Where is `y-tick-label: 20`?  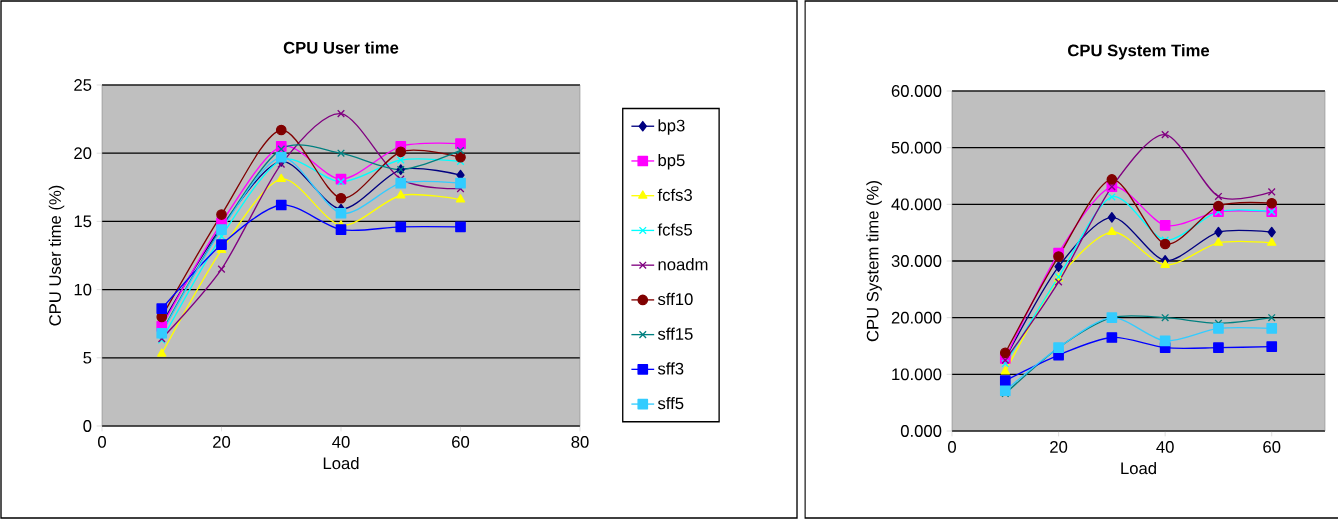
y-tick-label: 20 is located at coordinates (83, 153).